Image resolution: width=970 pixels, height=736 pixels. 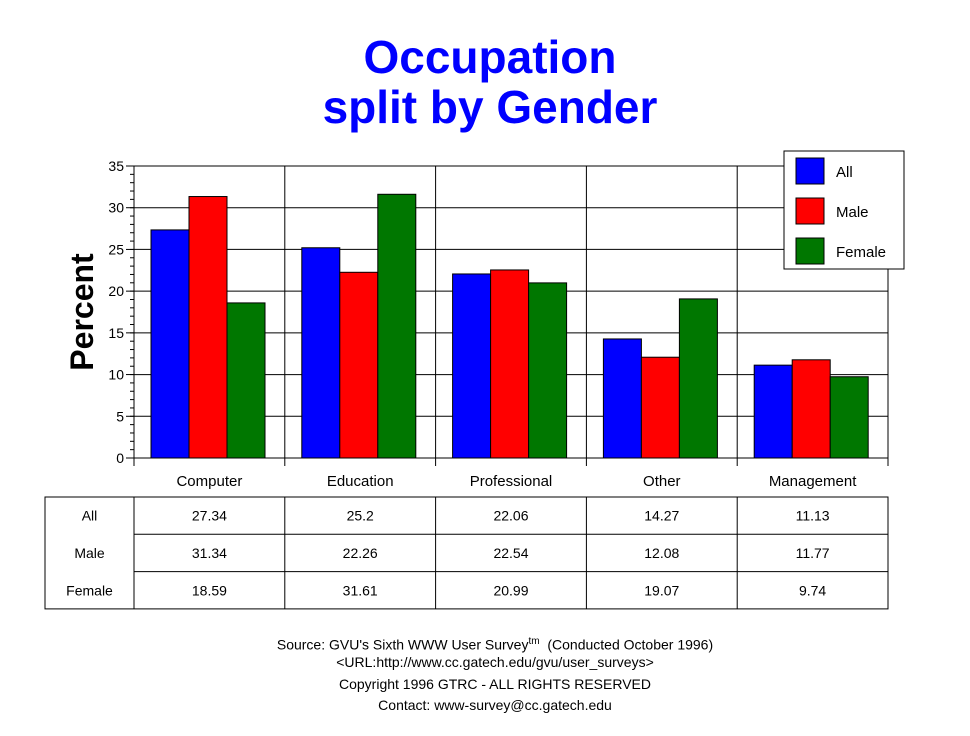 I want to click on bar-male-computer, so click(x=208, y=327).